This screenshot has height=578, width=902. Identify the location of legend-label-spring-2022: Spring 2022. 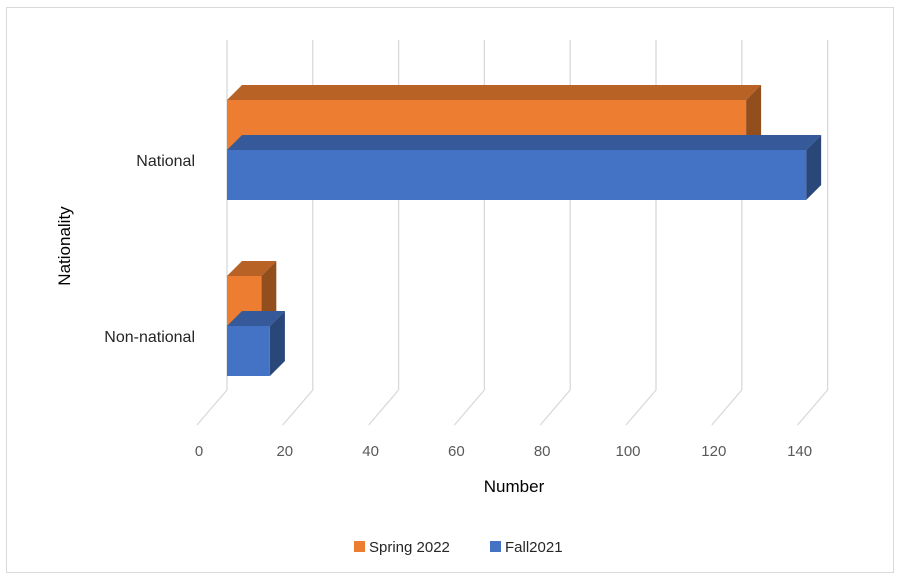
(409, 547).